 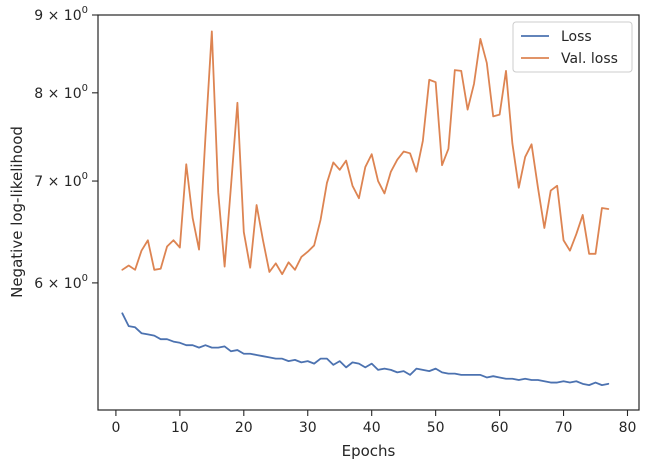 I want to click on legend-box, so click(x=572, y=47).